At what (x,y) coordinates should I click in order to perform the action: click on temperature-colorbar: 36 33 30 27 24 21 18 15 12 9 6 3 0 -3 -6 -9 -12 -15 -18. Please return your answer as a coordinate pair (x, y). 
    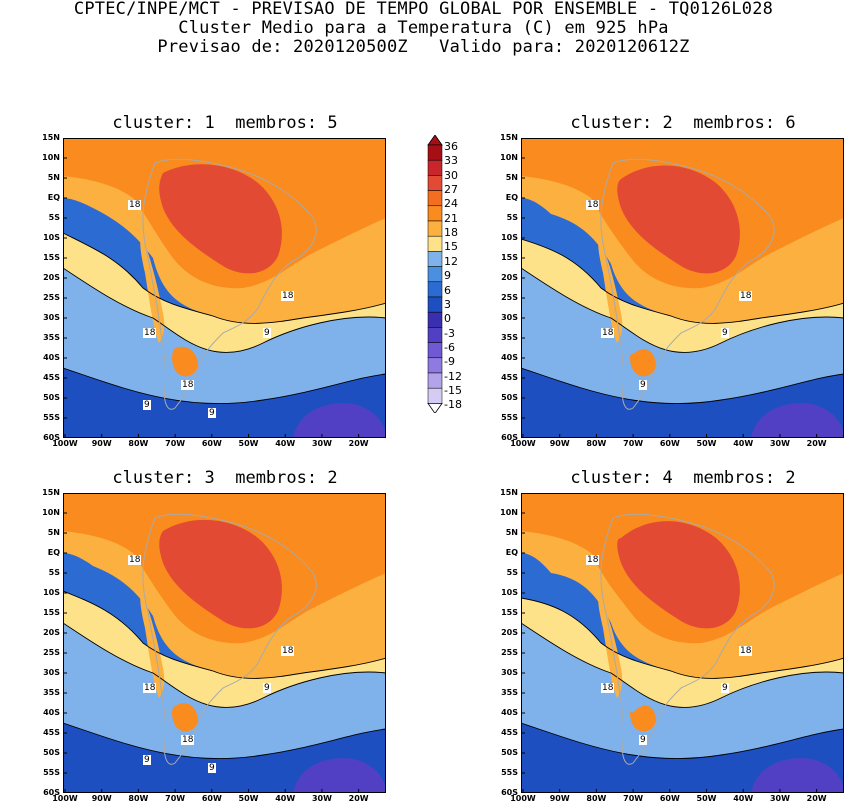
    Looking at the image, I should click on (443, 275).